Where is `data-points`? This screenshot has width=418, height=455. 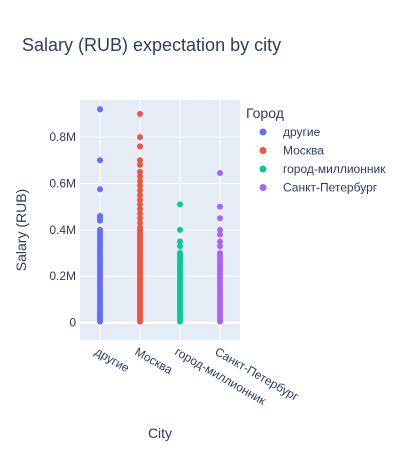 data-points is located at coordinates (160, 215).